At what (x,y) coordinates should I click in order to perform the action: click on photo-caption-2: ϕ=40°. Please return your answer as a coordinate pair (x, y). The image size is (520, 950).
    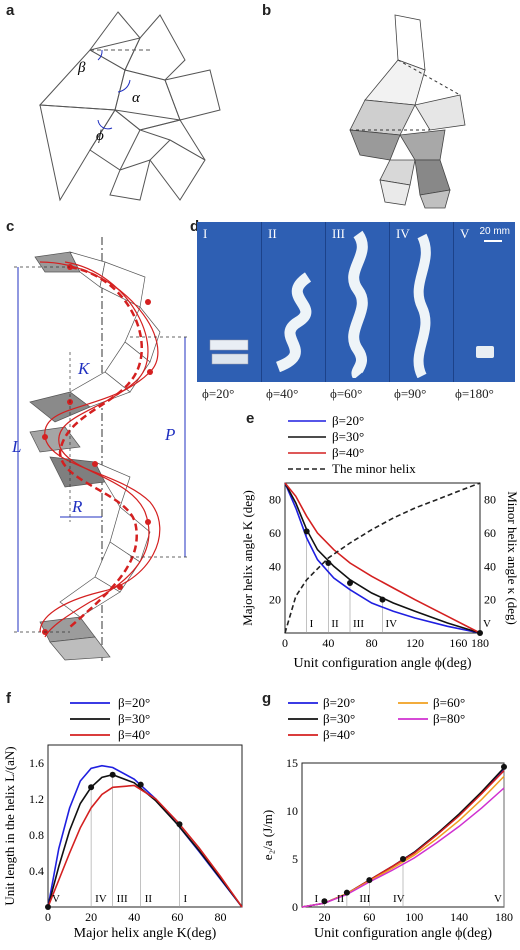
    Looking at the image, I should click on (282, 393).